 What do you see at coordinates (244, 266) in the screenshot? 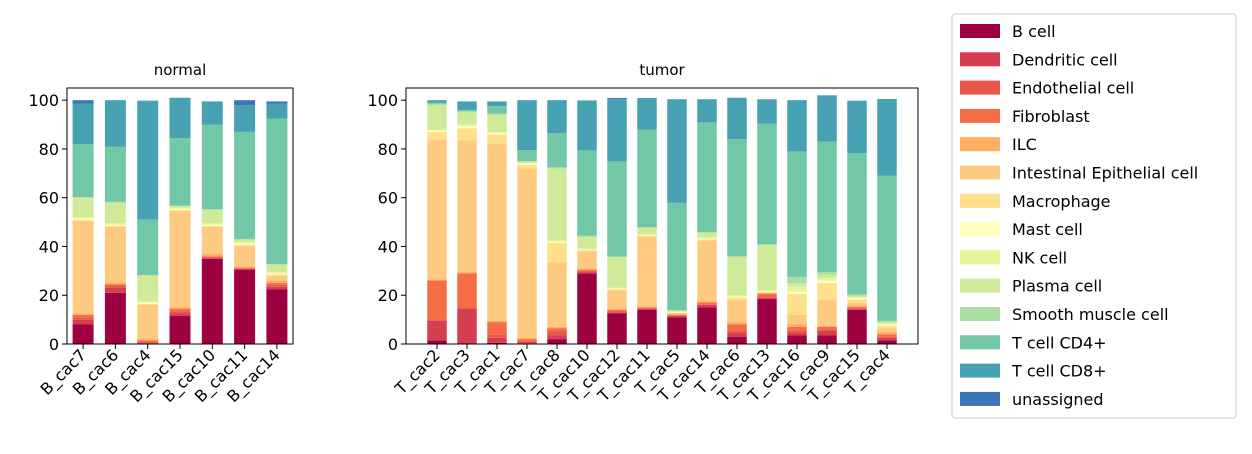
I see `bar-segment-b-cac11-ilc` at bounding box center [244, 266].